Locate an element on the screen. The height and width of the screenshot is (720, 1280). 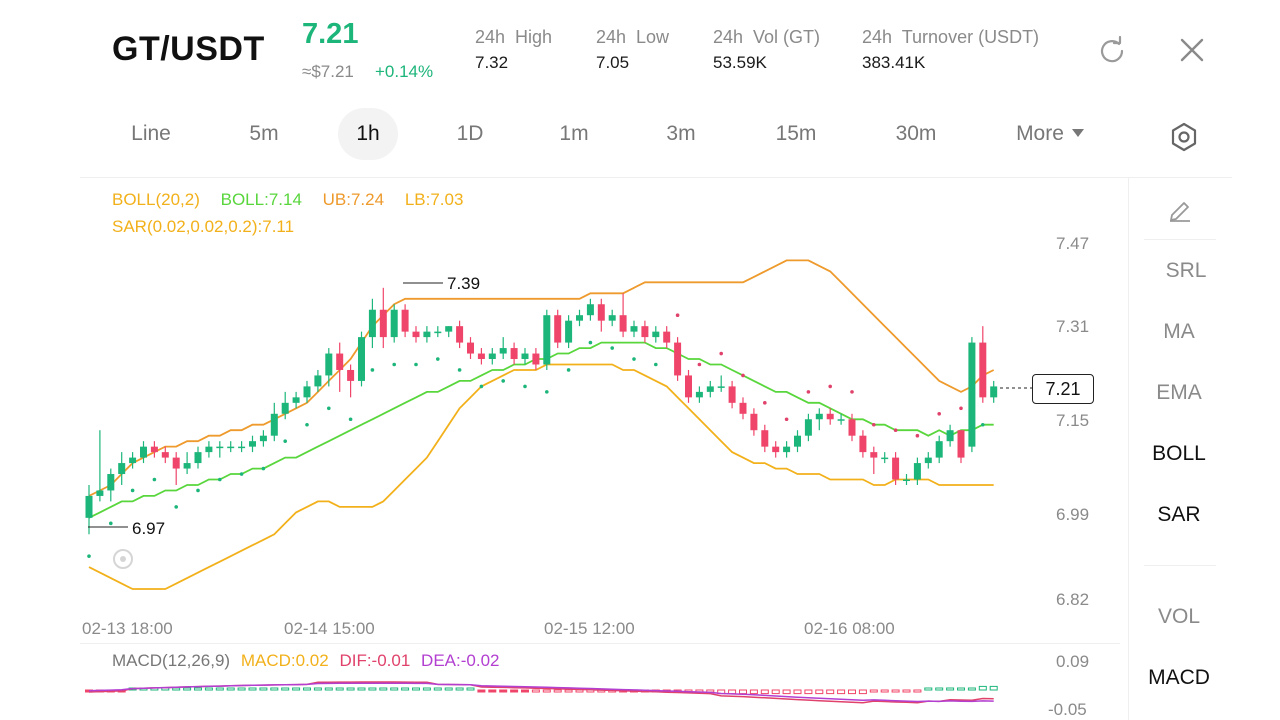
side-item-boll: BOLL is located at coordinates (1179, 453).